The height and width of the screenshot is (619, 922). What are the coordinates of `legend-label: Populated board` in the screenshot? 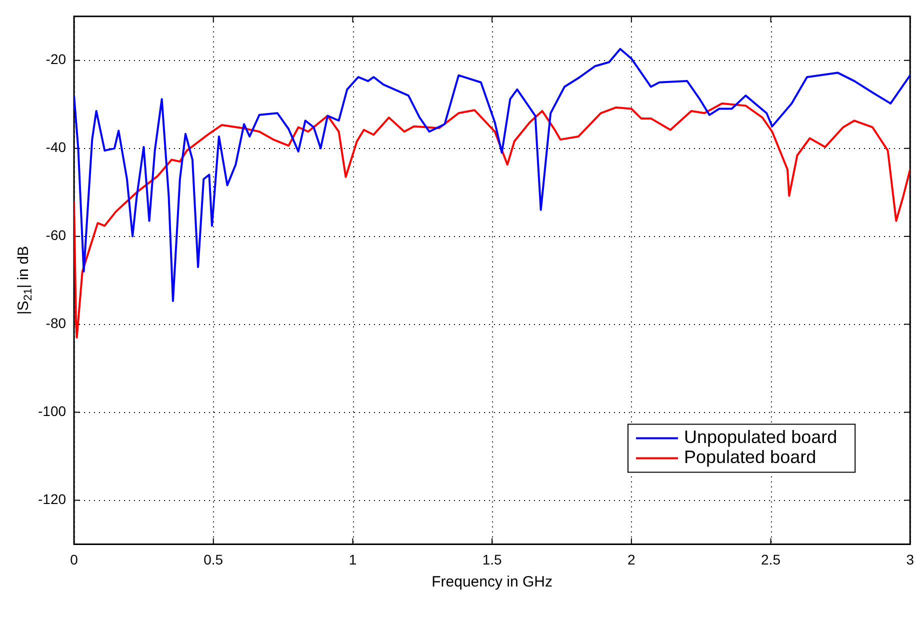 It's located at (750, 457).